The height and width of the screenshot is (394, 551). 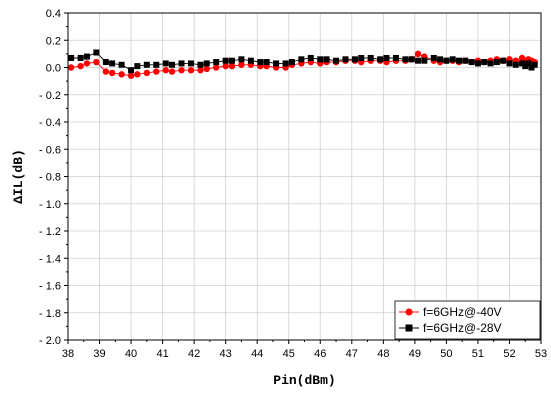 I want to click on y-tick-label: - 1.6, so click(x=50, y=287).